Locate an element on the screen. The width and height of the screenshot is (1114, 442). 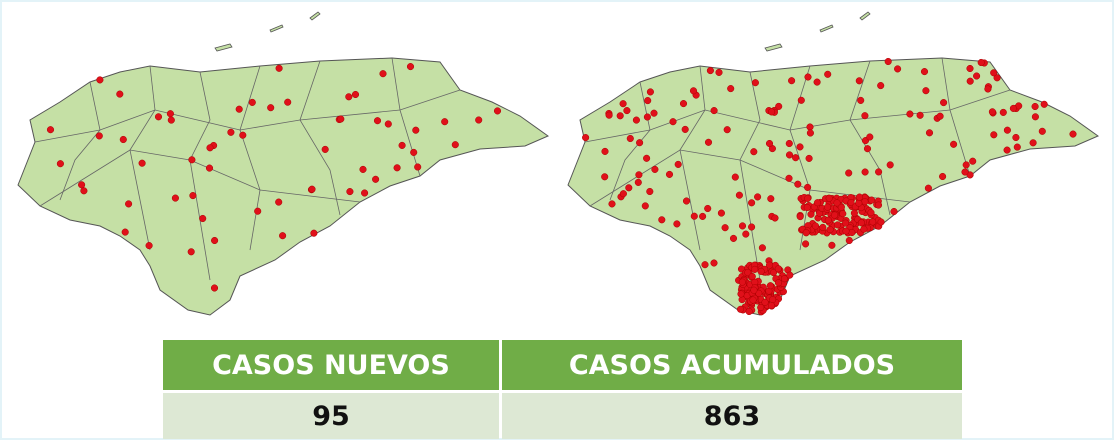
header-row: CASOS NUEVOS CASOS ACUMULADOS is located at coordinates (562, 365).